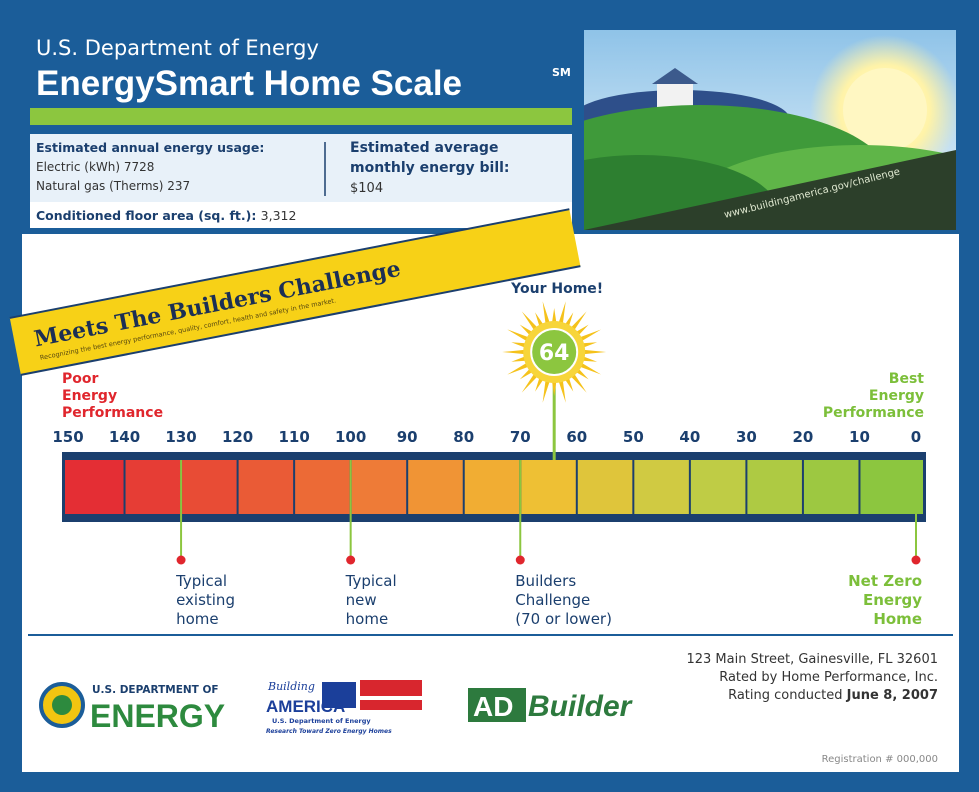 The height and width of the screenshot is (792, 979). Describe the element at coordinates (301, 215) in the screenshot. I see `area-box` at that location.